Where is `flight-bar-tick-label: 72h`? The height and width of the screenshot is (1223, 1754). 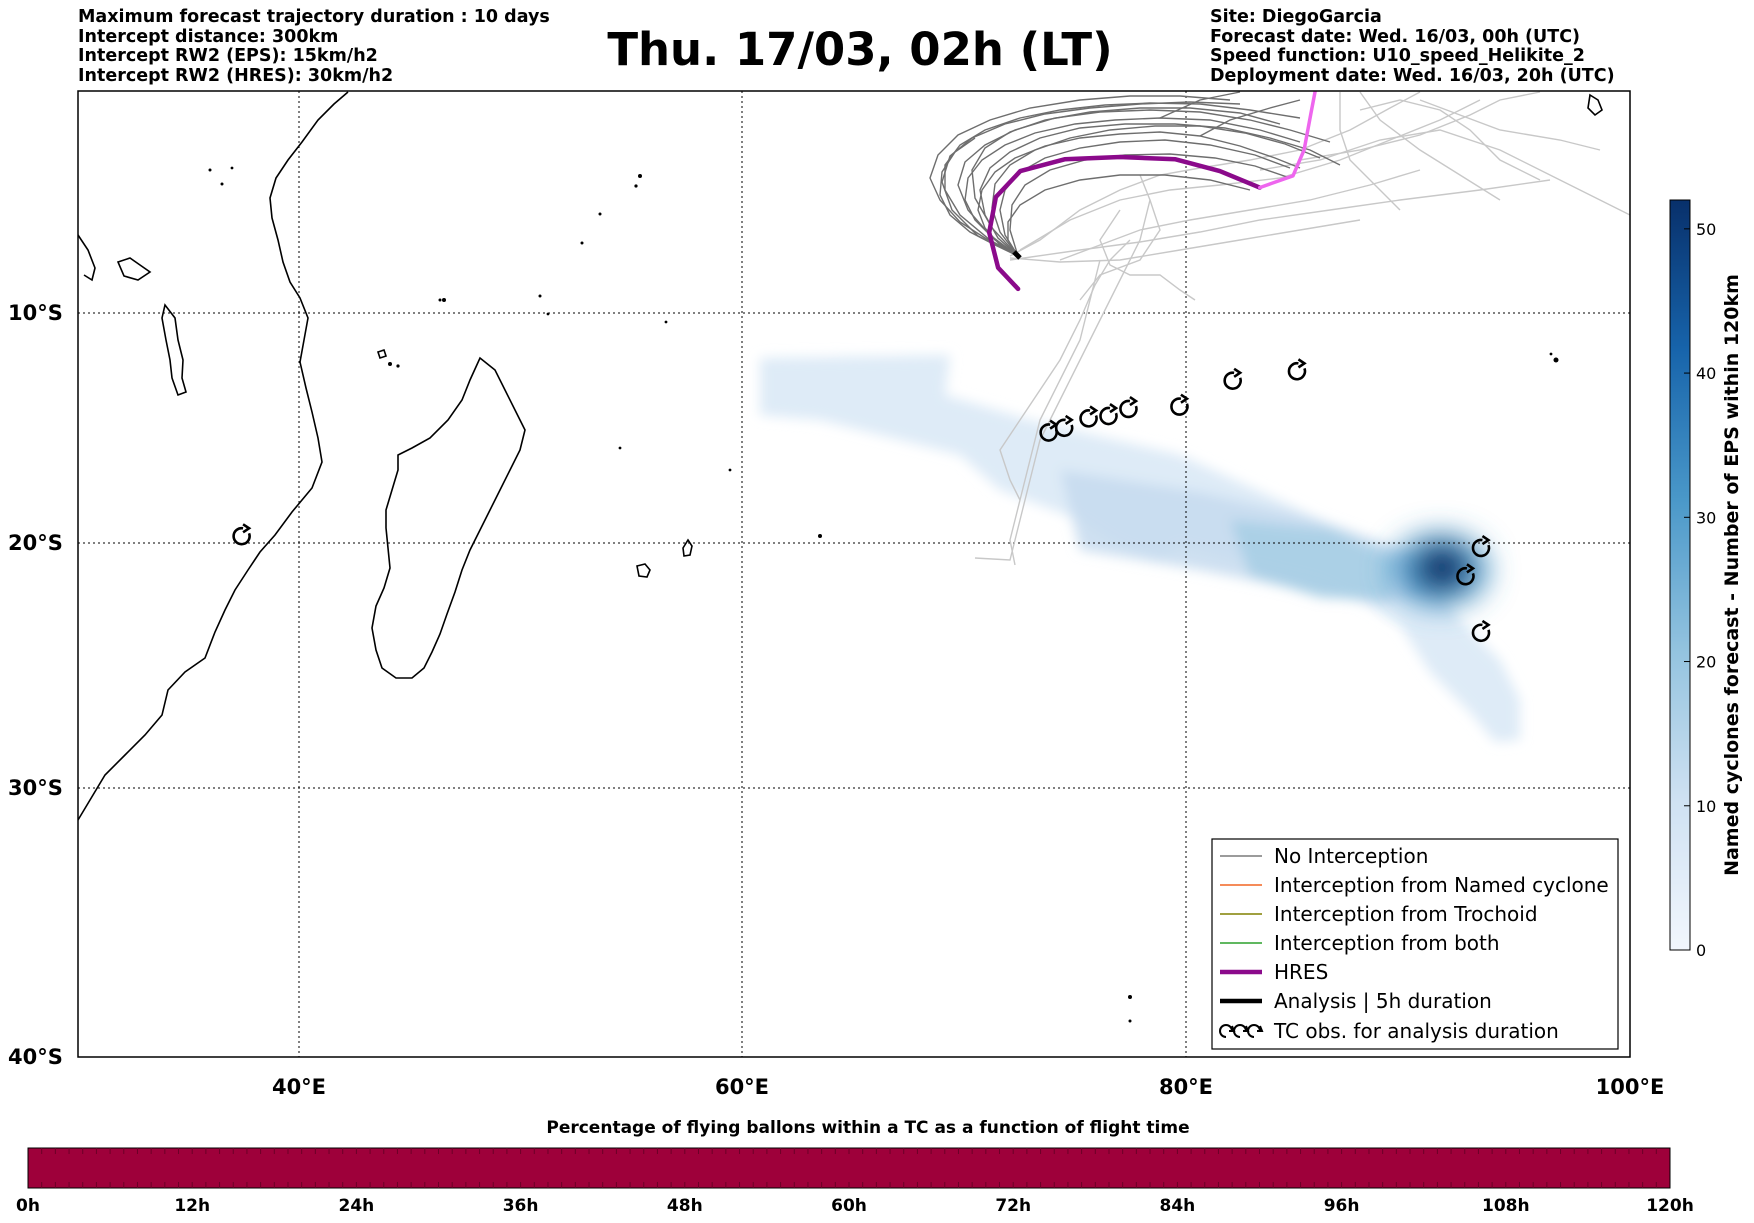
flight-bar-tick-label: 72h is located at coordinates (1013, 1206).